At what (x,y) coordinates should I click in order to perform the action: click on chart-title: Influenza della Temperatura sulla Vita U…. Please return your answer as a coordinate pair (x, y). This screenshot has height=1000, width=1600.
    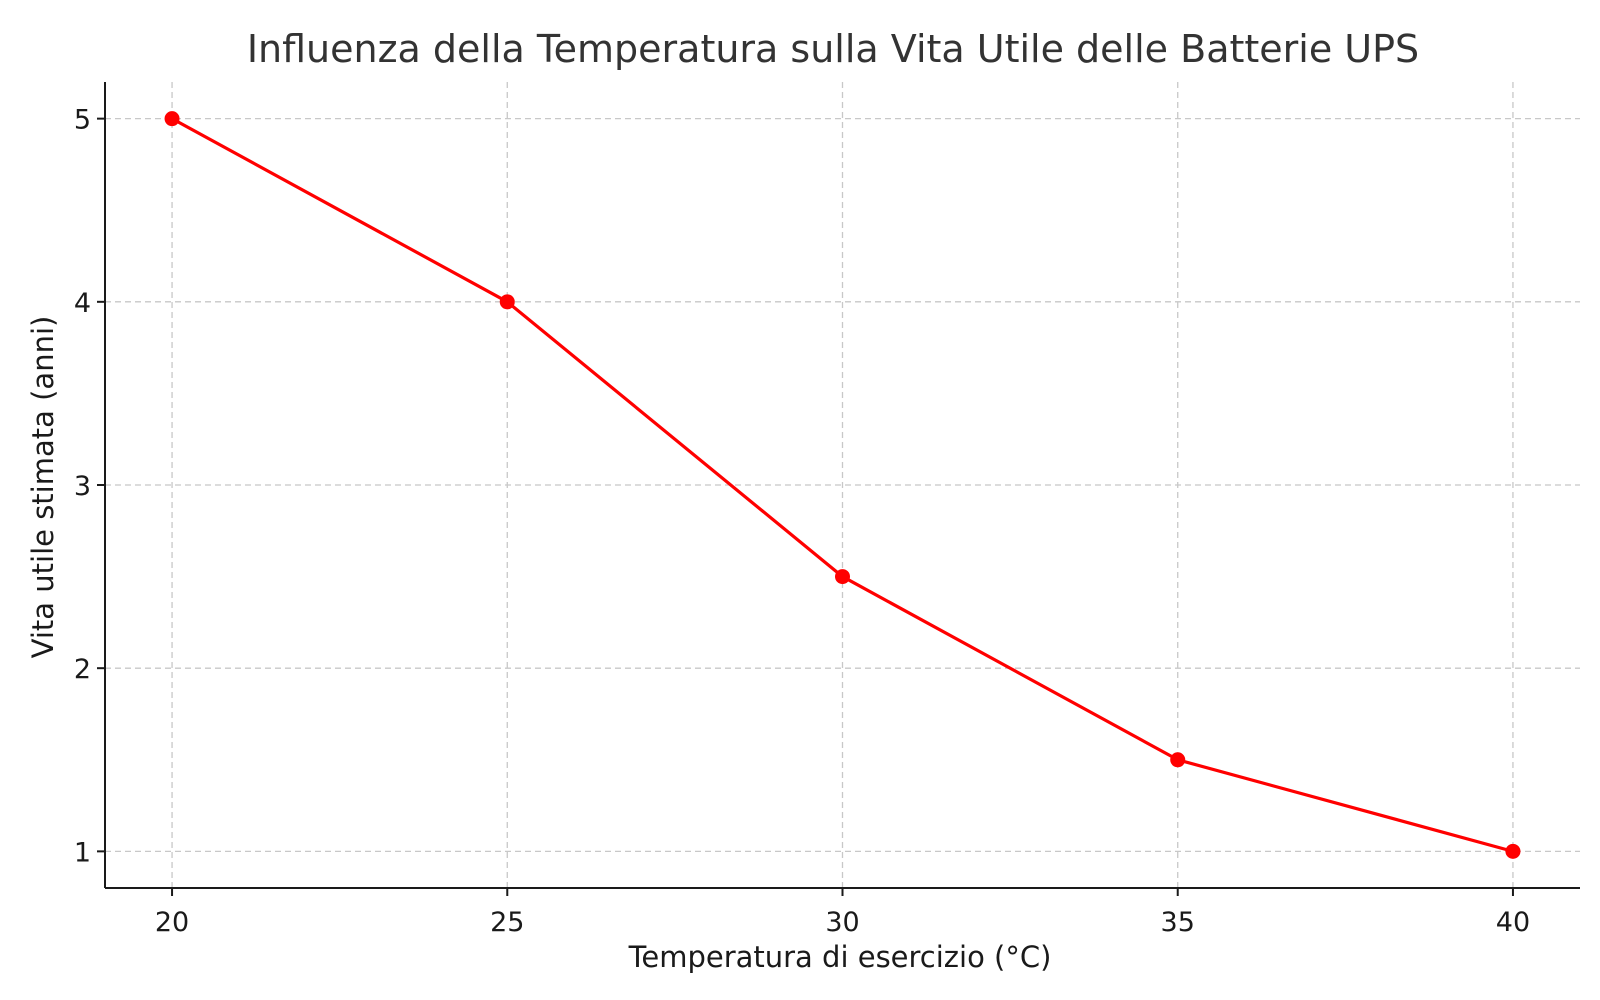
    Looking at the image, I should click on (833, 49).